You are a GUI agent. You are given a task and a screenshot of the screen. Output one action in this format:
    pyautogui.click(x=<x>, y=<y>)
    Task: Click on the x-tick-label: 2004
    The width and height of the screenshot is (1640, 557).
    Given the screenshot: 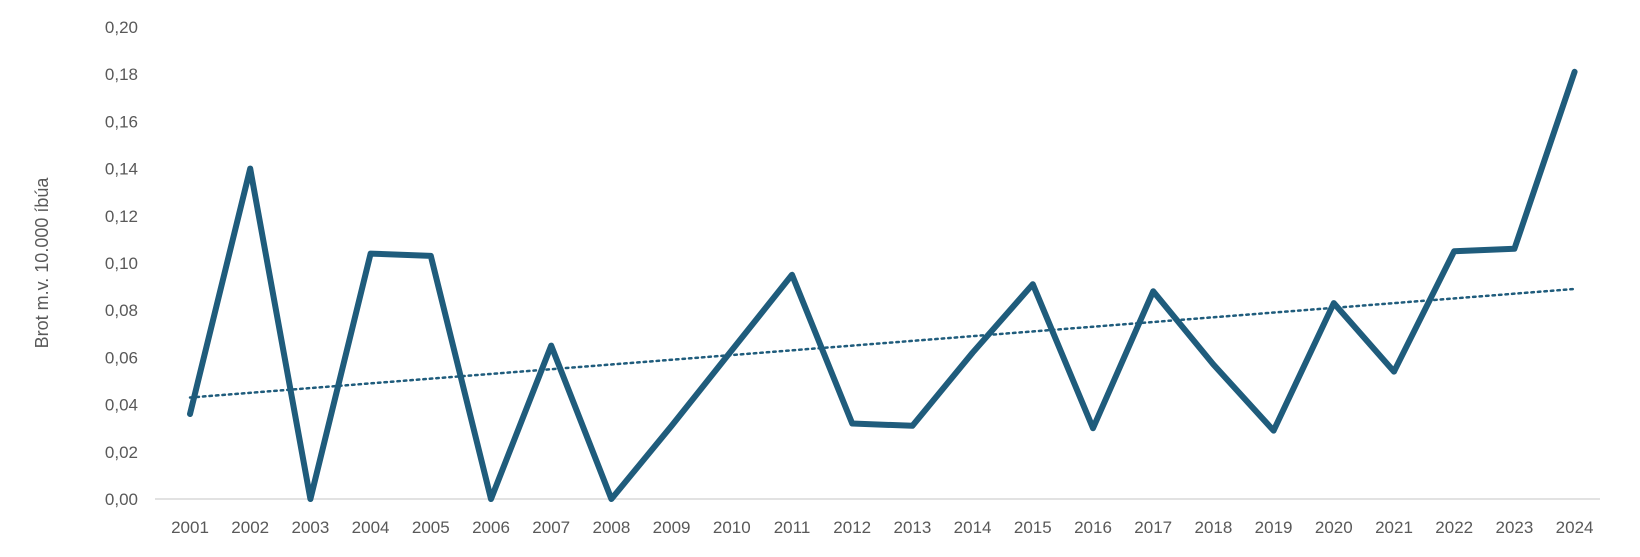 What is the action you would take?
    pyautogui.click(x=371, y=527)
    